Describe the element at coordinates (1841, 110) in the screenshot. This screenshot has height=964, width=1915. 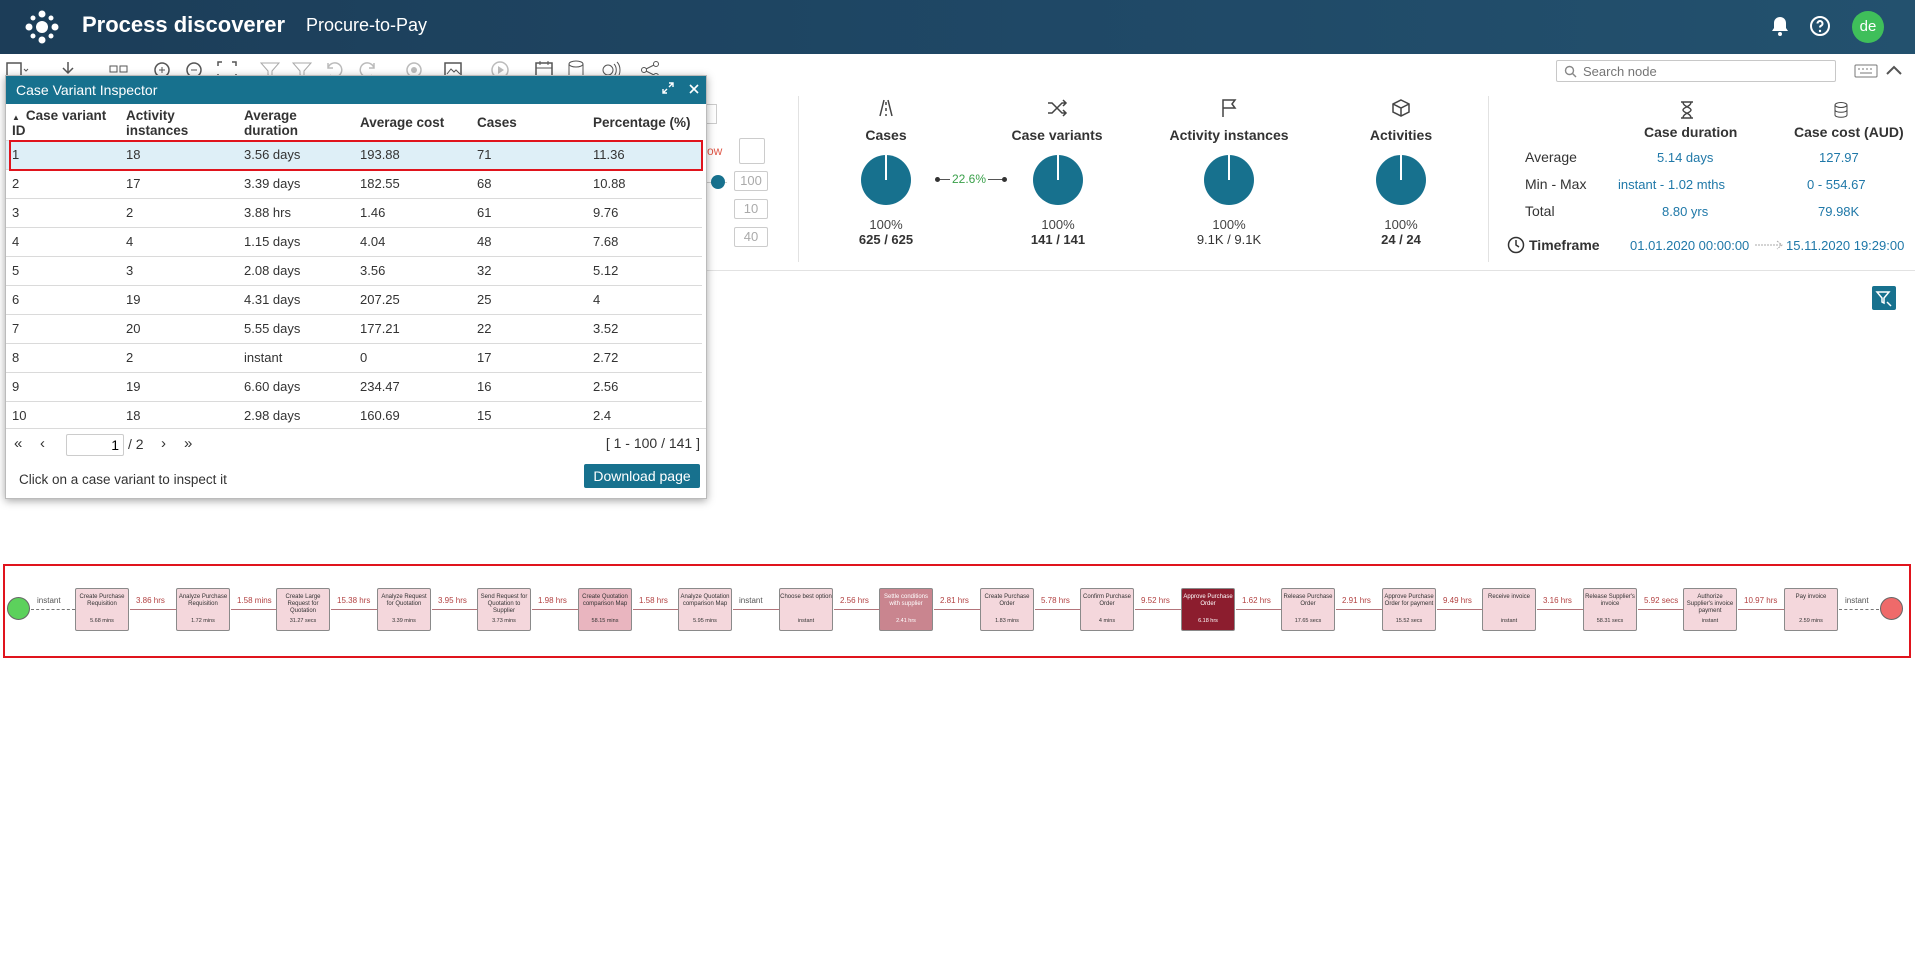
I see `coins-icon` at that location.